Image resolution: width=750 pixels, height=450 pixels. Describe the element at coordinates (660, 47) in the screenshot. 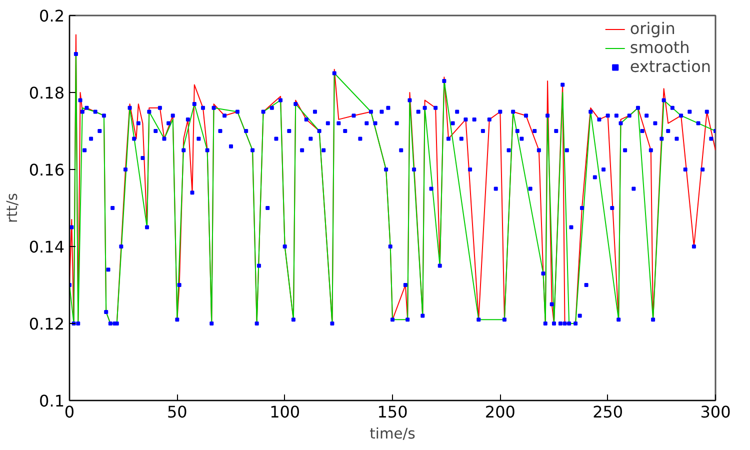

I see `legend-label: smooth` at that location.